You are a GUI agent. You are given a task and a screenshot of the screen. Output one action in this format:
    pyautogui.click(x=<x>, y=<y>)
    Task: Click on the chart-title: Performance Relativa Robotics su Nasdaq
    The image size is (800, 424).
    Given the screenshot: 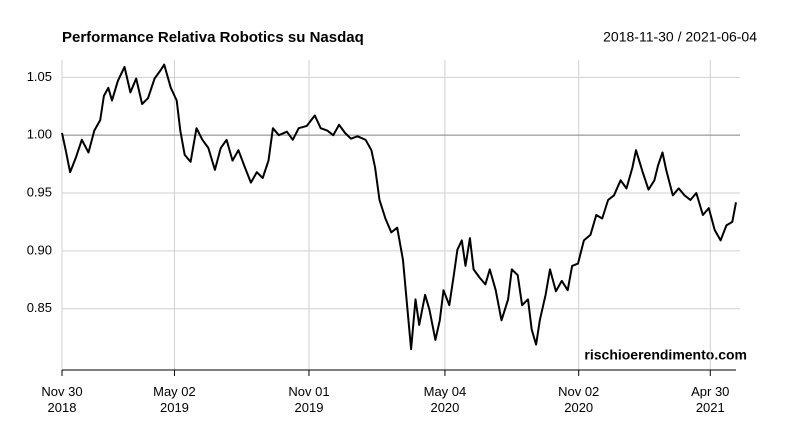 What is the action you would take?
    pyautogui.click(x=213, y=37)
    